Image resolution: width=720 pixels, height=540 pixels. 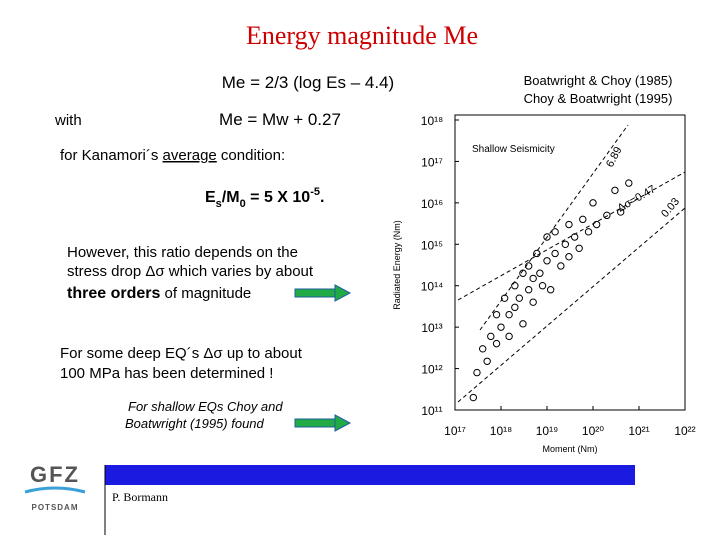 I want to click on text: E, so click(x=210, y=197).